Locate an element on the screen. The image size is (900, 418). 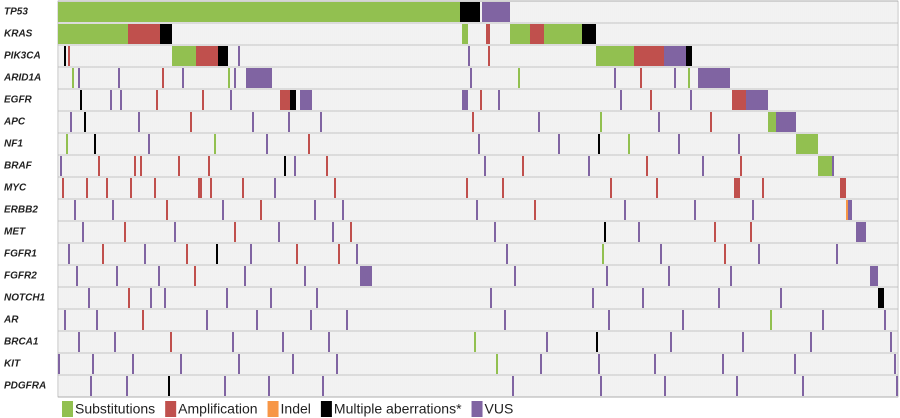
legend-label: Indel is located at coordinates (296, 409).